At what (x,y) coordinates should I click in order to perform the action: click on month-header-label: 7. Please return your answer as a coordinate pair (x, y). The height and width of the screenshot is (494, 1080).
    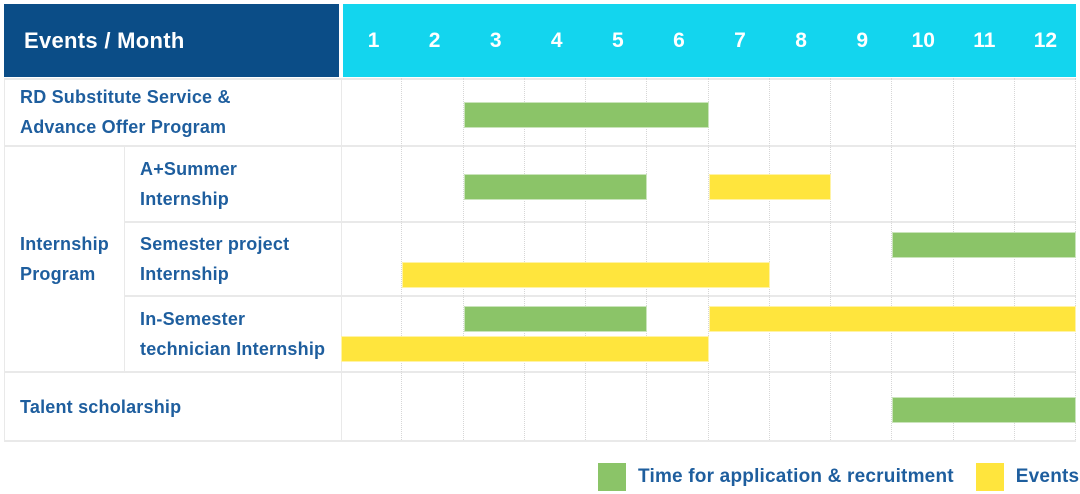
    Looking at the image, I should click on (740, 40).